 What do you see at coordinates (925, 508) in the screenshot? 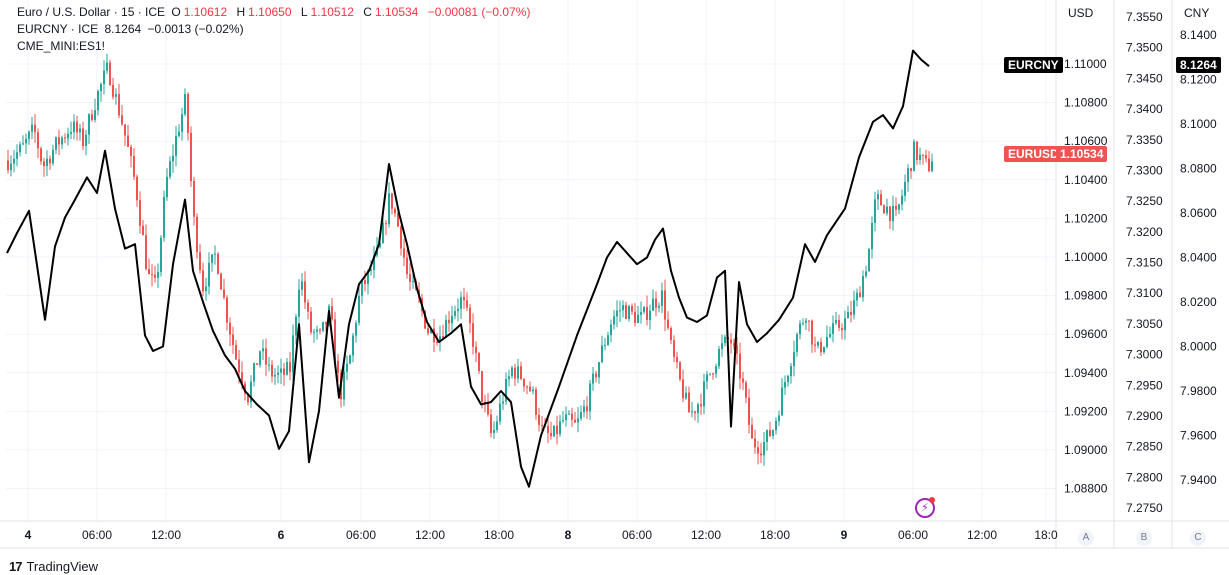
I see `lightning-icon: ⚡` at bounding box center [925, 508].